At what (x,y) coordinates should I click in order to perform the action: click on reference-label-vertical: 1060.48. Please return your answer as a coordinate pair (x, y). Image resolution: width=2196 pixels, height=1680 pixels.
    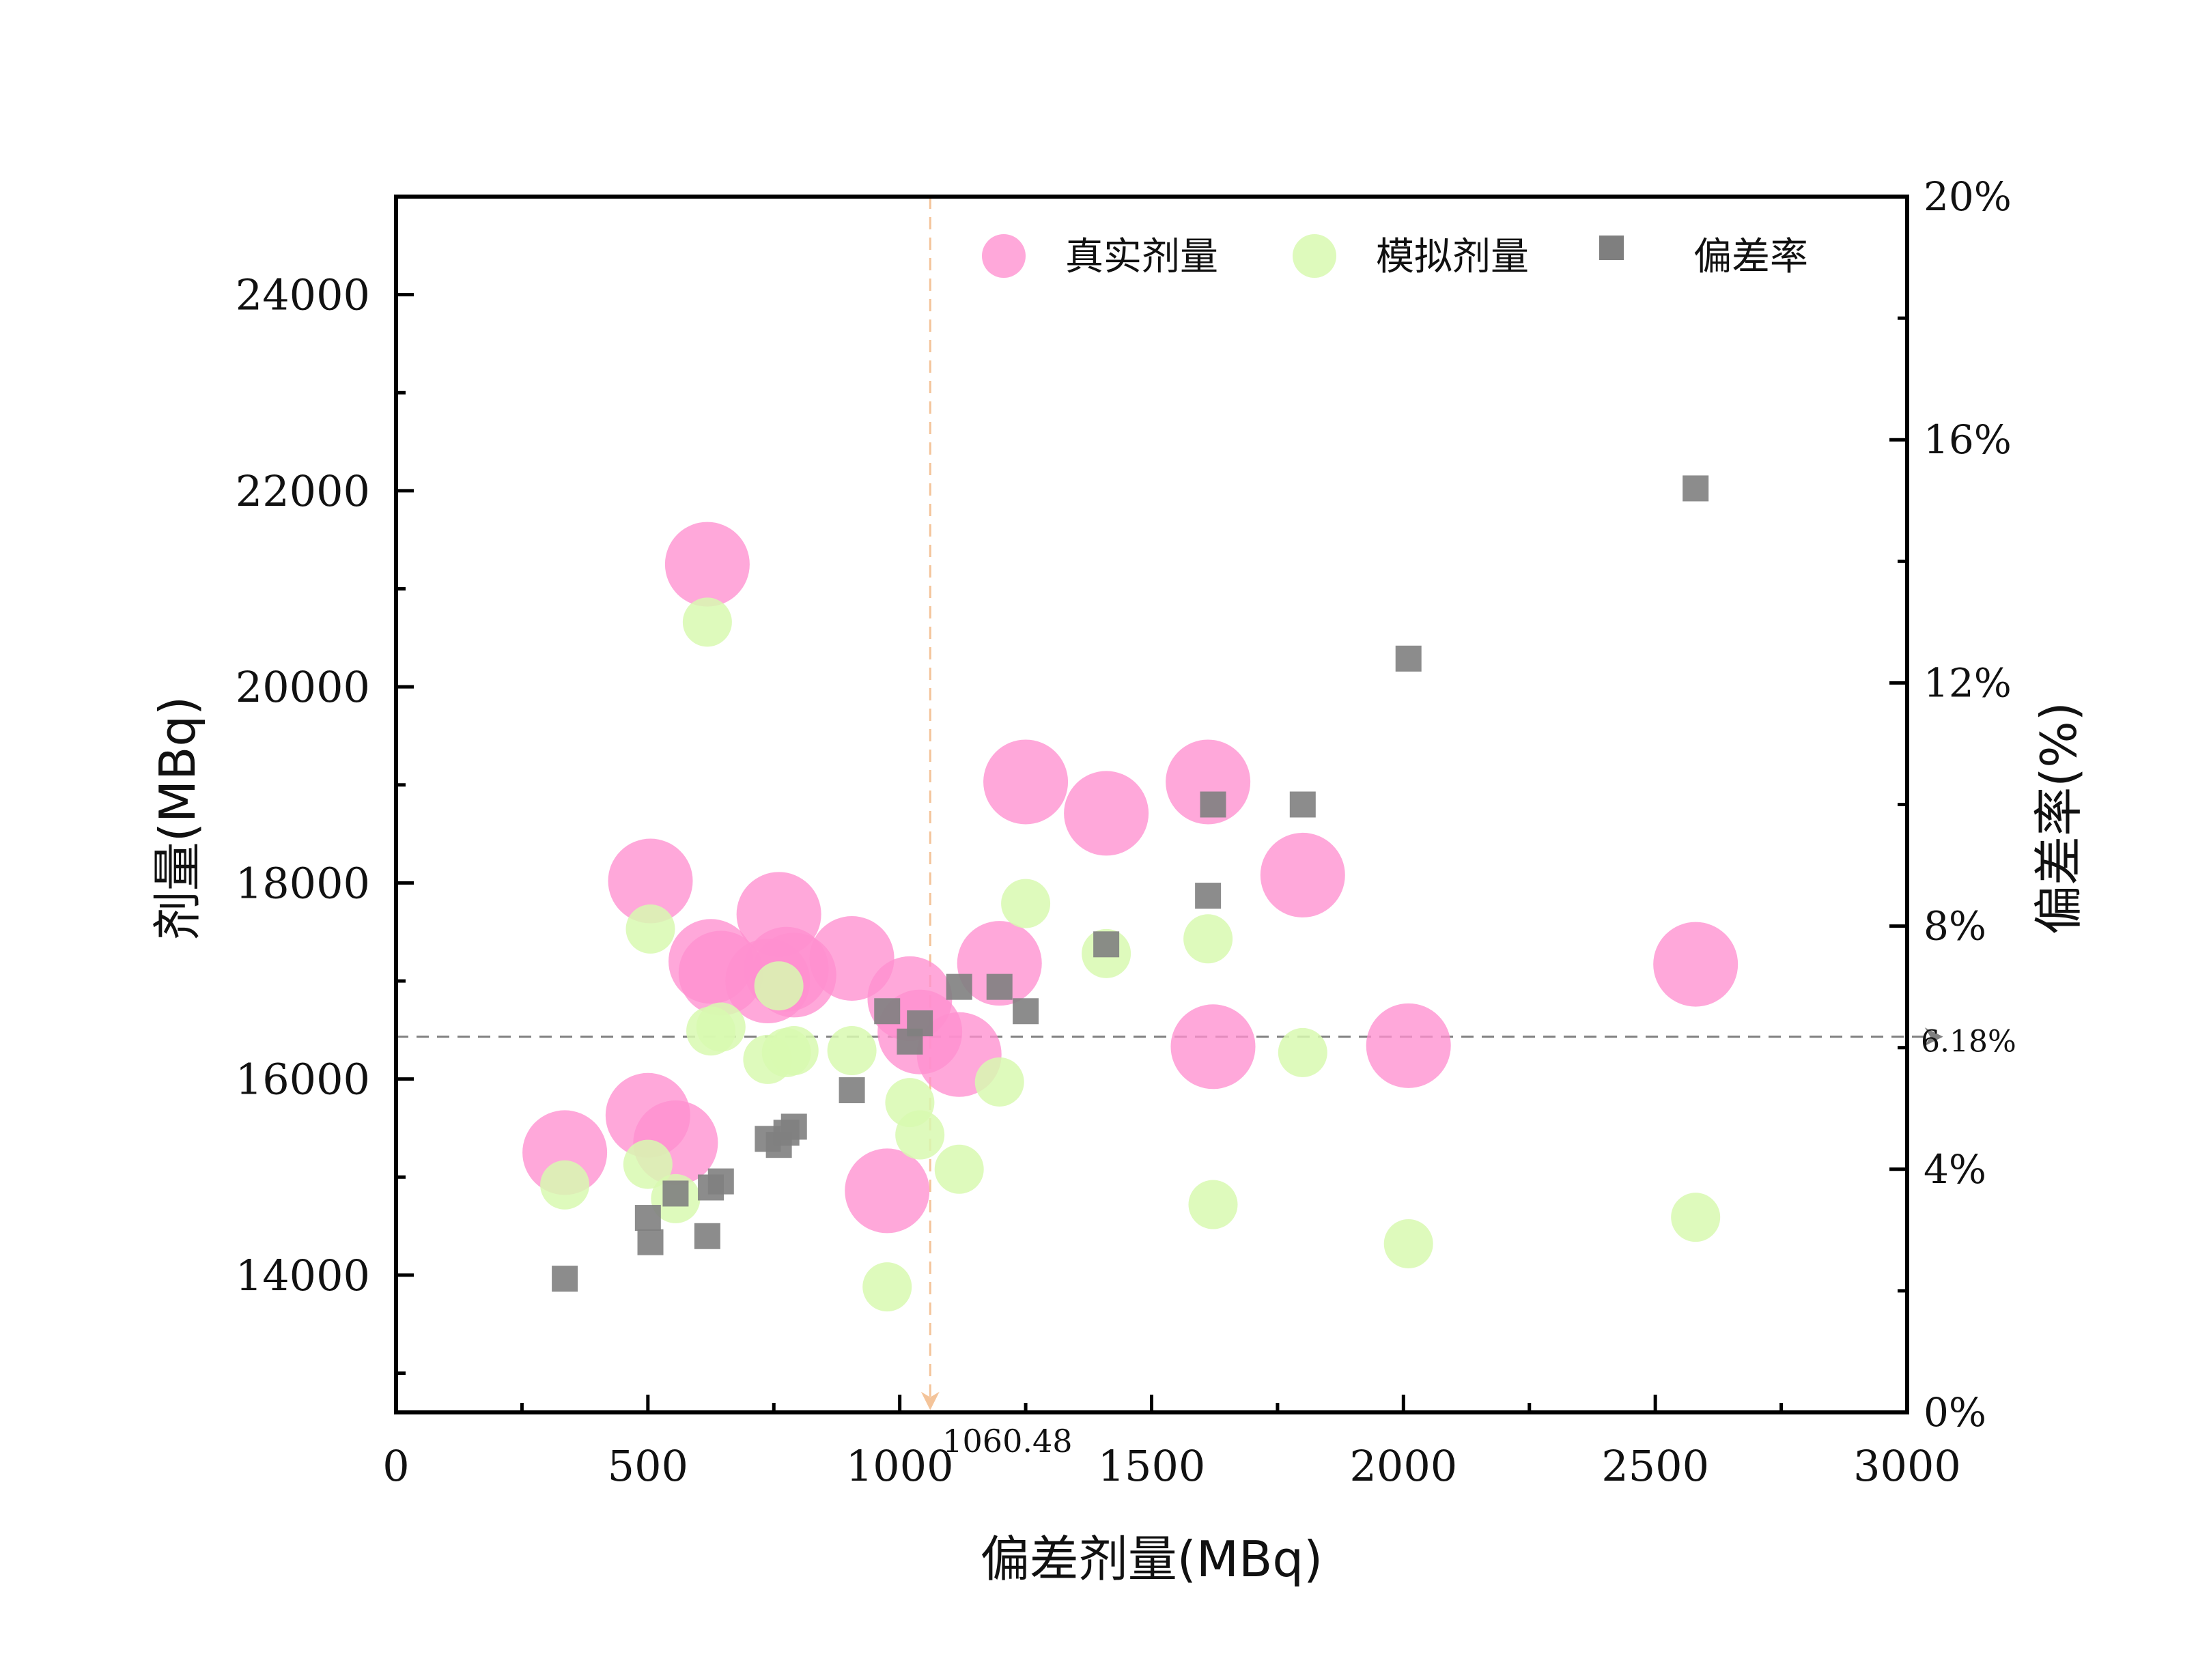
    Looking at the image, I should click on (1007, 1441).